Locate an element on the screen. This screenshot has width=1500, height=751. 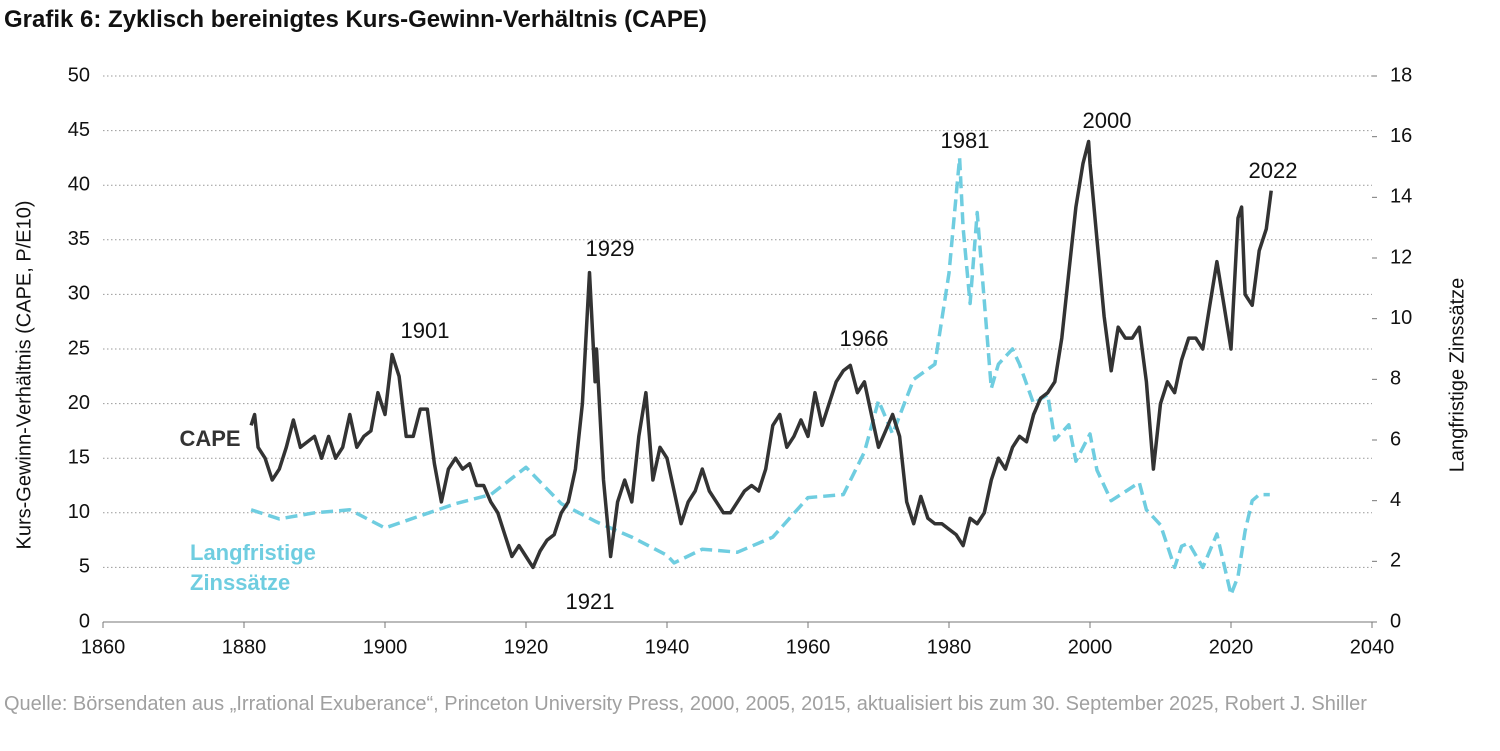
x-tick-label: 1860 is located at coordinates (103, 647).